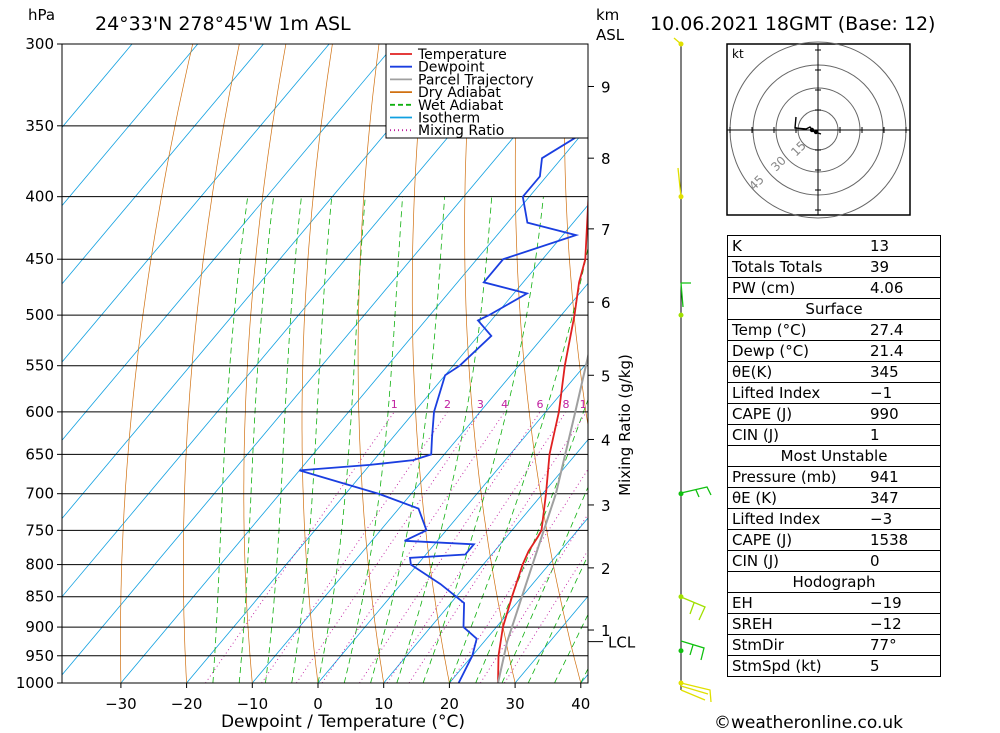  Describe the element at coordinates (903, 435) in the screenshot. I see `index-value: 1` at that location.